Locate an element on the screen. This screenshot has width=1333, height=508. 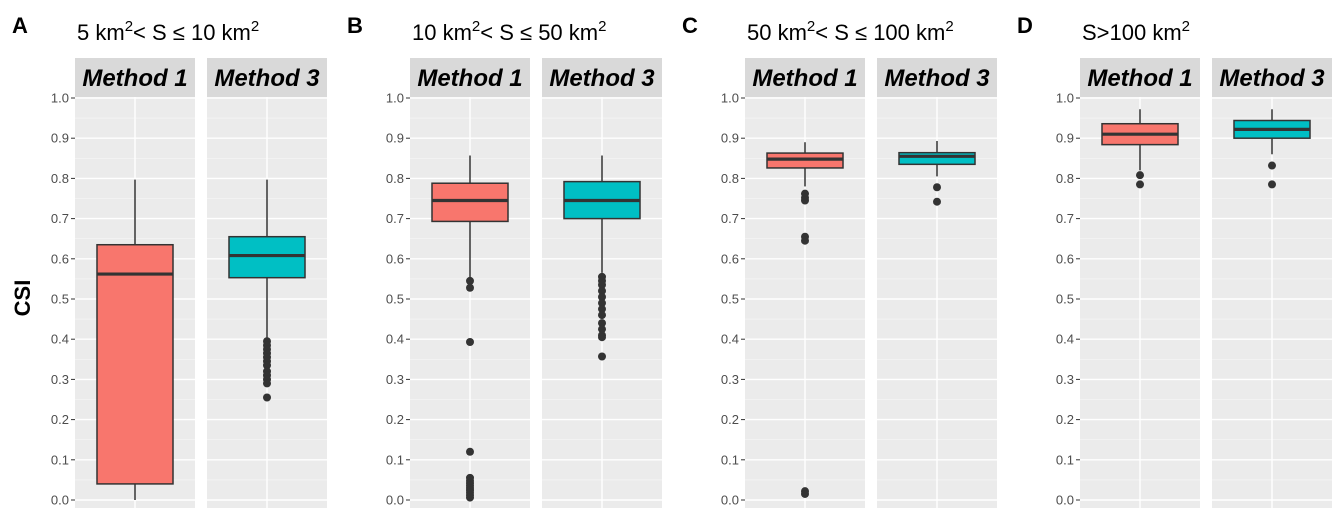
facet-strip-label: Method 1 is located at coordinates (469, 78).